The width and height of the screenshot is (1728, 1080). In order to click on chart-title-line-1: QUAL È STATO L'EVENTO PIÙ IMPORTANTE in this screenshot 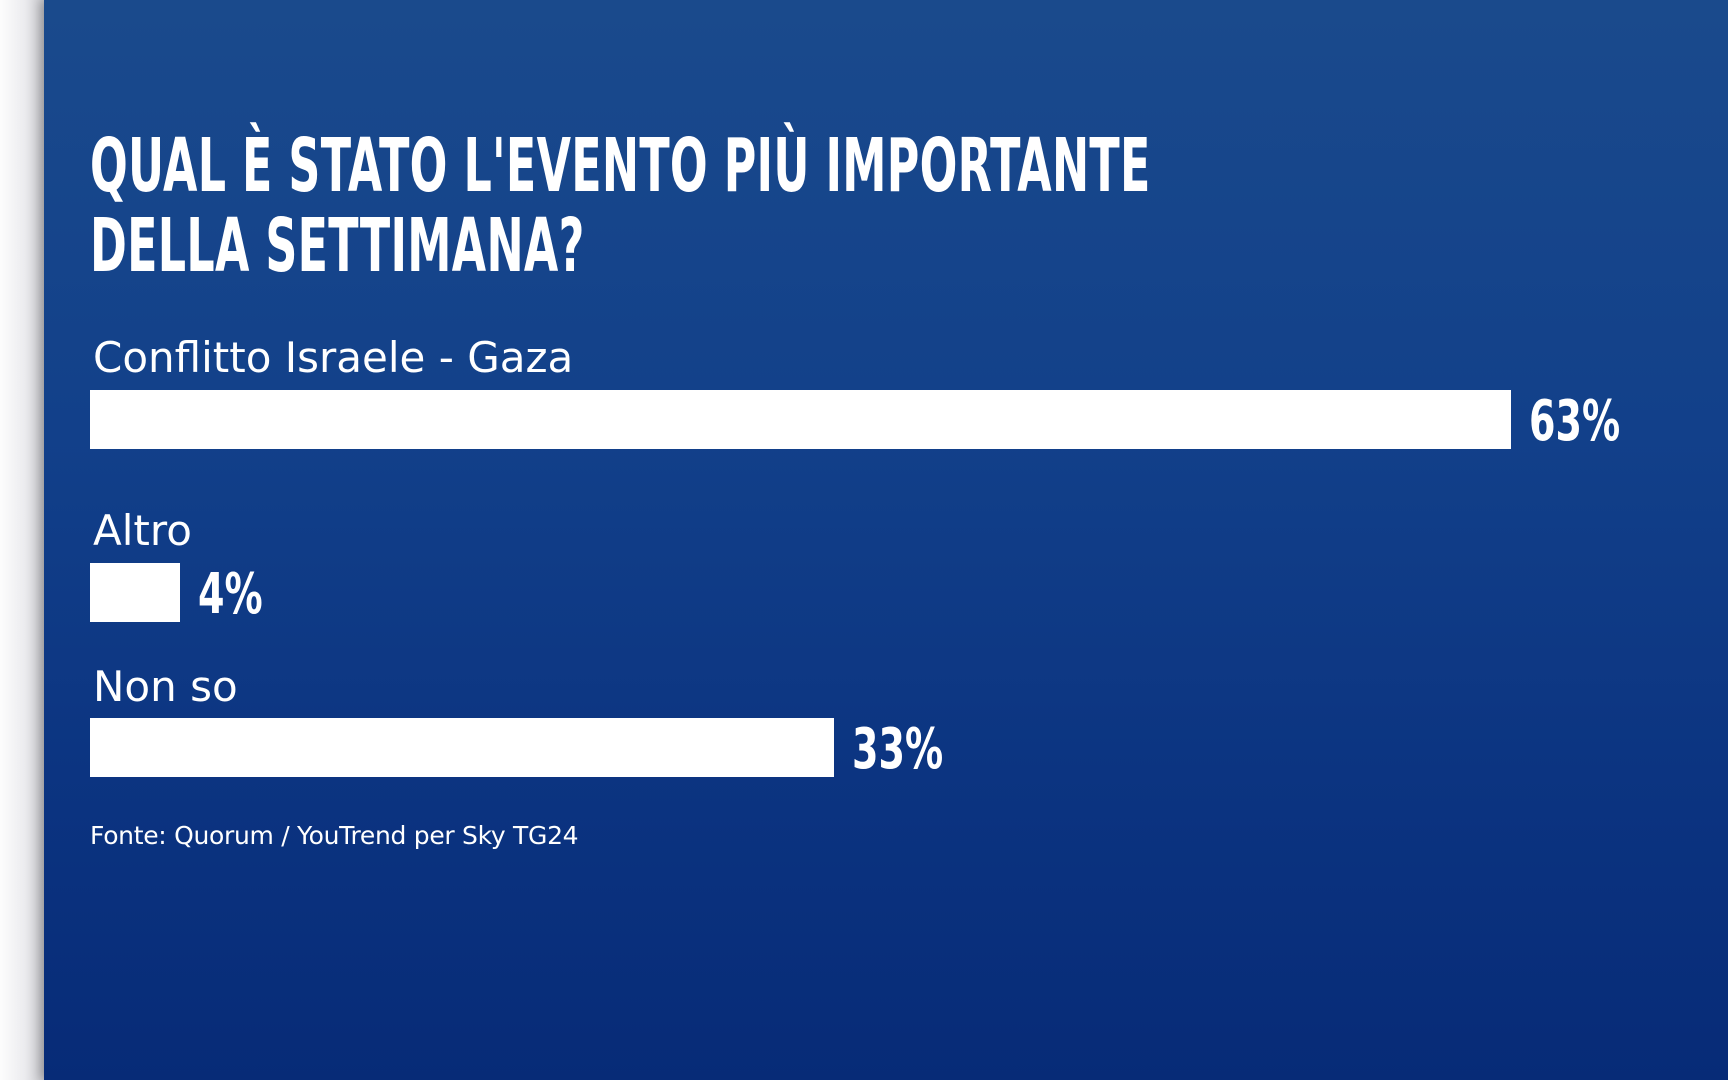, I will do `click(620, 166)`.